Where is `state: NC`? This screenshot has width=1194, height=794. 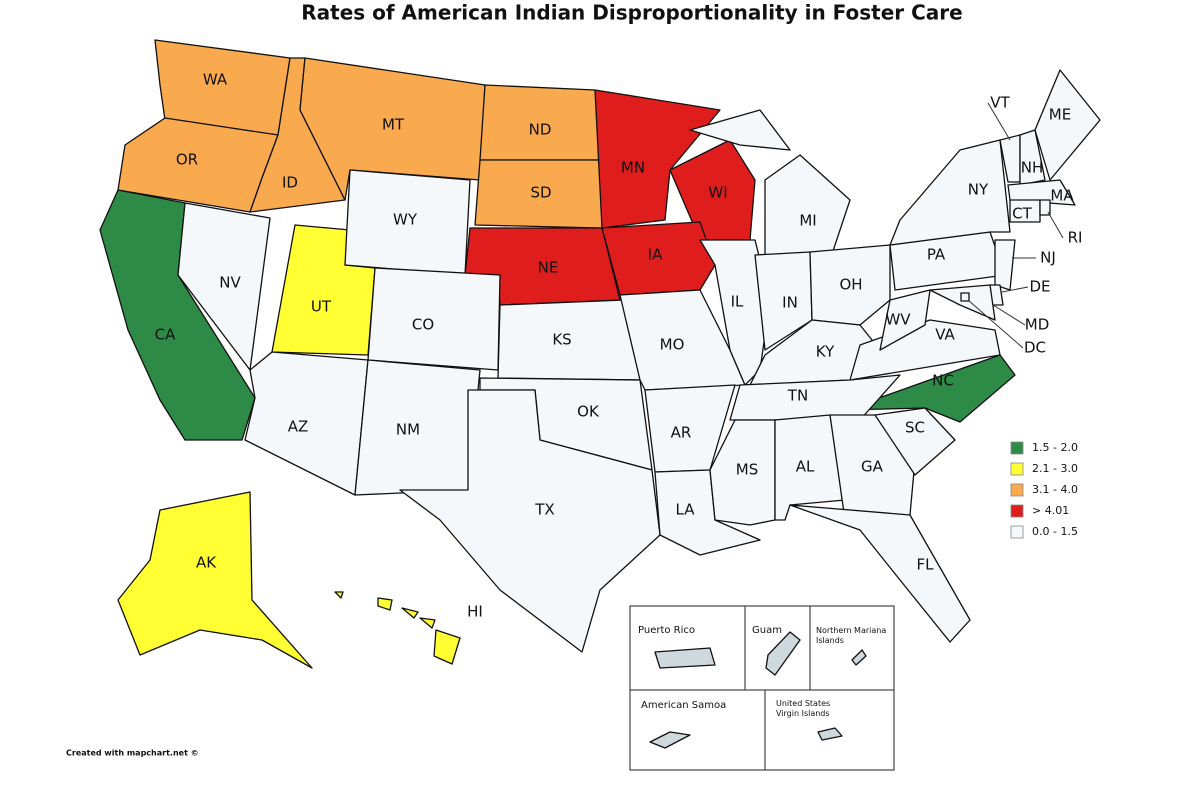 state: NC is located at coordinates (930, 388).